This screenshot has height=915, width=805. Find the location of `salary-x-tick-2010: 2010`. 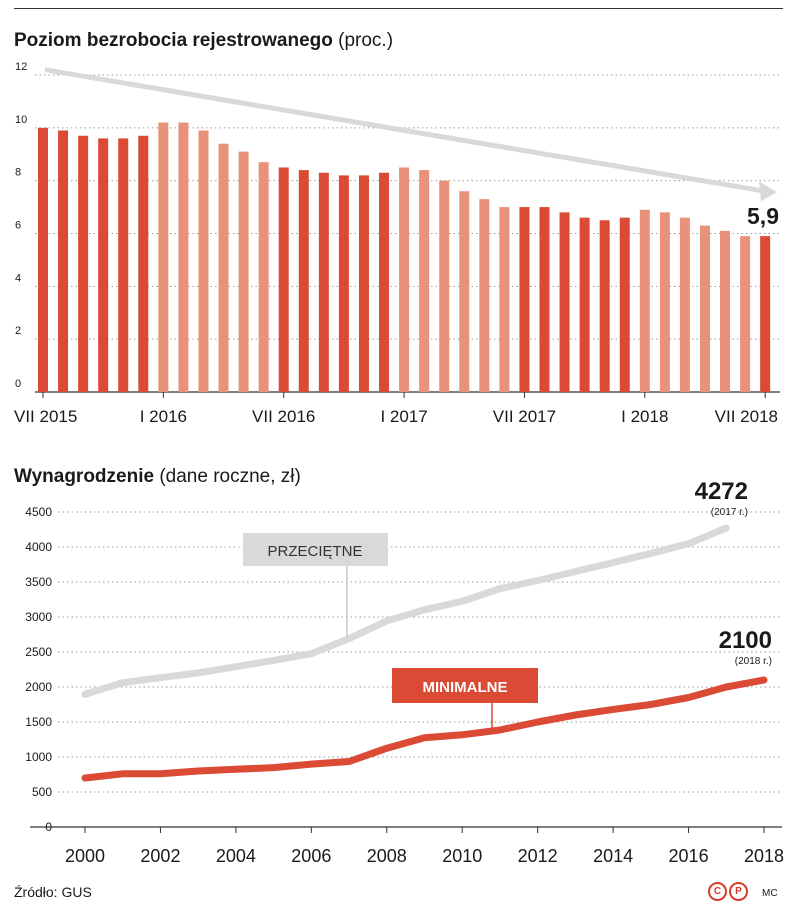

salary-x-tick-2010: 2010 is located at coordinates (462, 856).